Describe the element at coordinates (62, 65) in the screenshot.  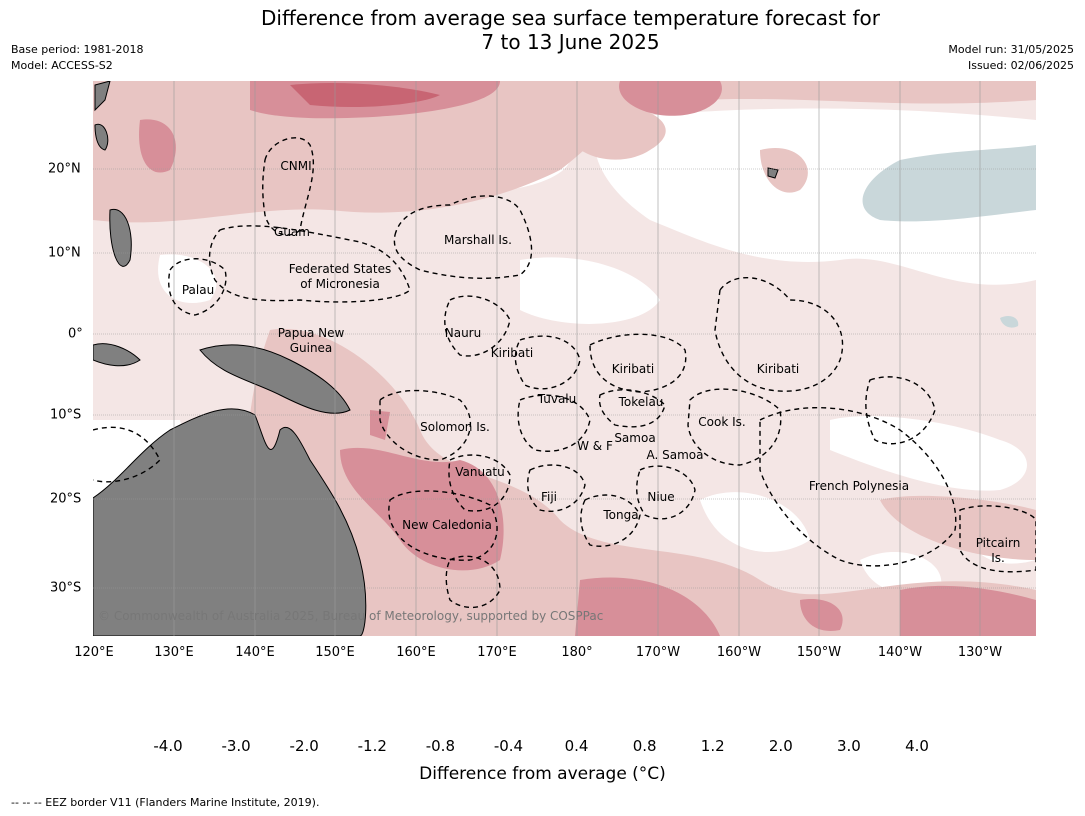
I see `model-name: Model: ACCESS-S2` at that location.